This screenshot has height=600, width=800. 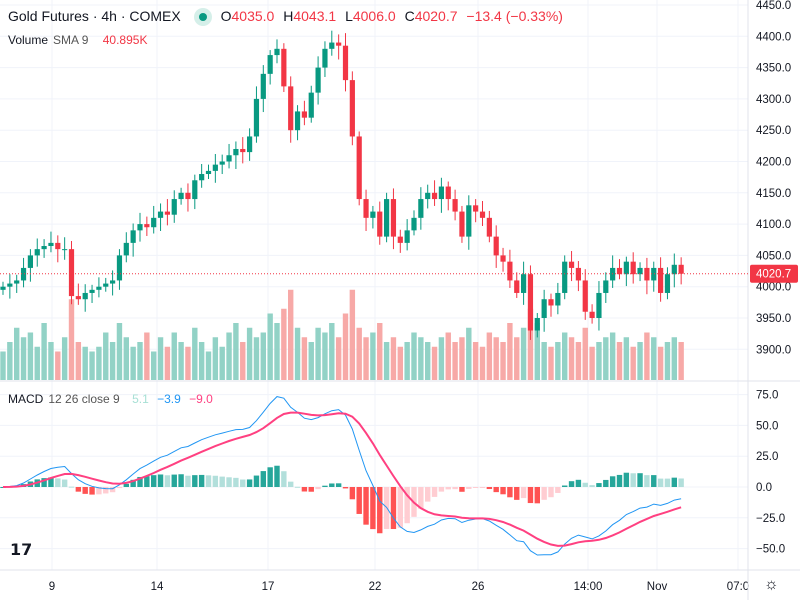 I want to click on time-axis-label: Nov, so click(x=657, y=587).